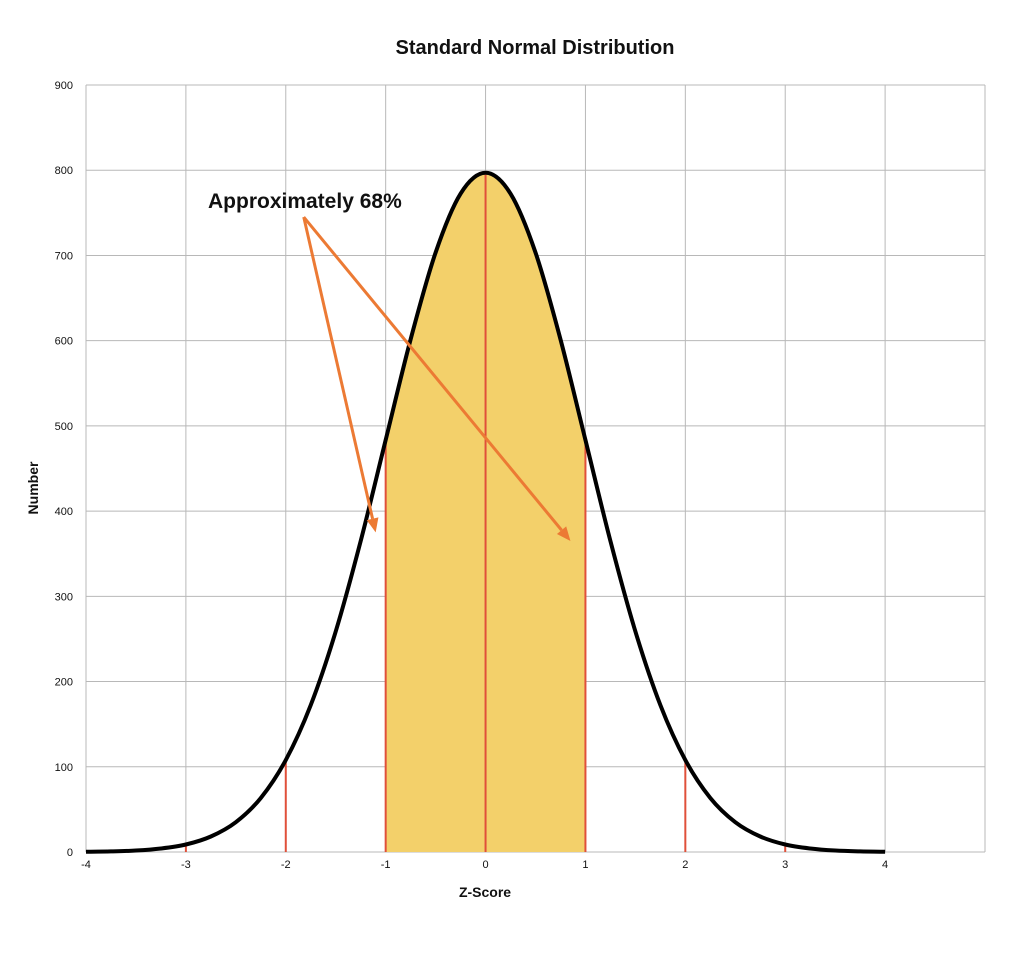 Image resolution: width=1016 pixels, height=953 pixels. Describe the element at coordinates (685, 865) in the screenshot. I see `x-tick-label: 2` at that location.